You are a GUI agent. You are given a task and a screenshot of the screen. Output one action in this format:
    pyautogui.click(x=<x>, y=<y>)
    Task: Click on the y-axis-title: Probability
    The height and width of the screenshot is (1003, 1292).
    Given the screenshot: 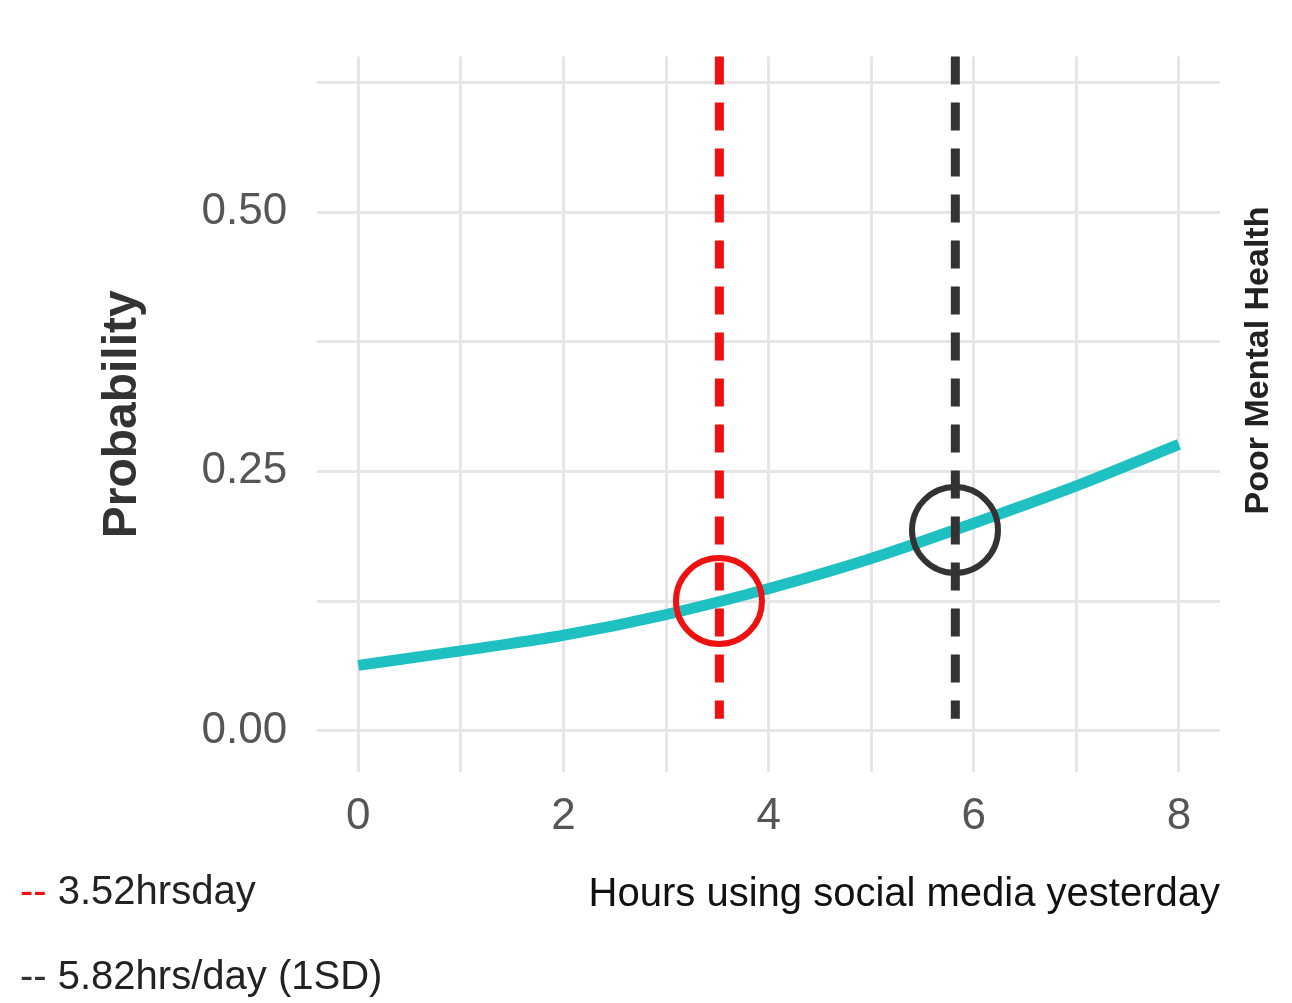 What is the action you would take?
    pyautogui.click(x=120, y=414)
    